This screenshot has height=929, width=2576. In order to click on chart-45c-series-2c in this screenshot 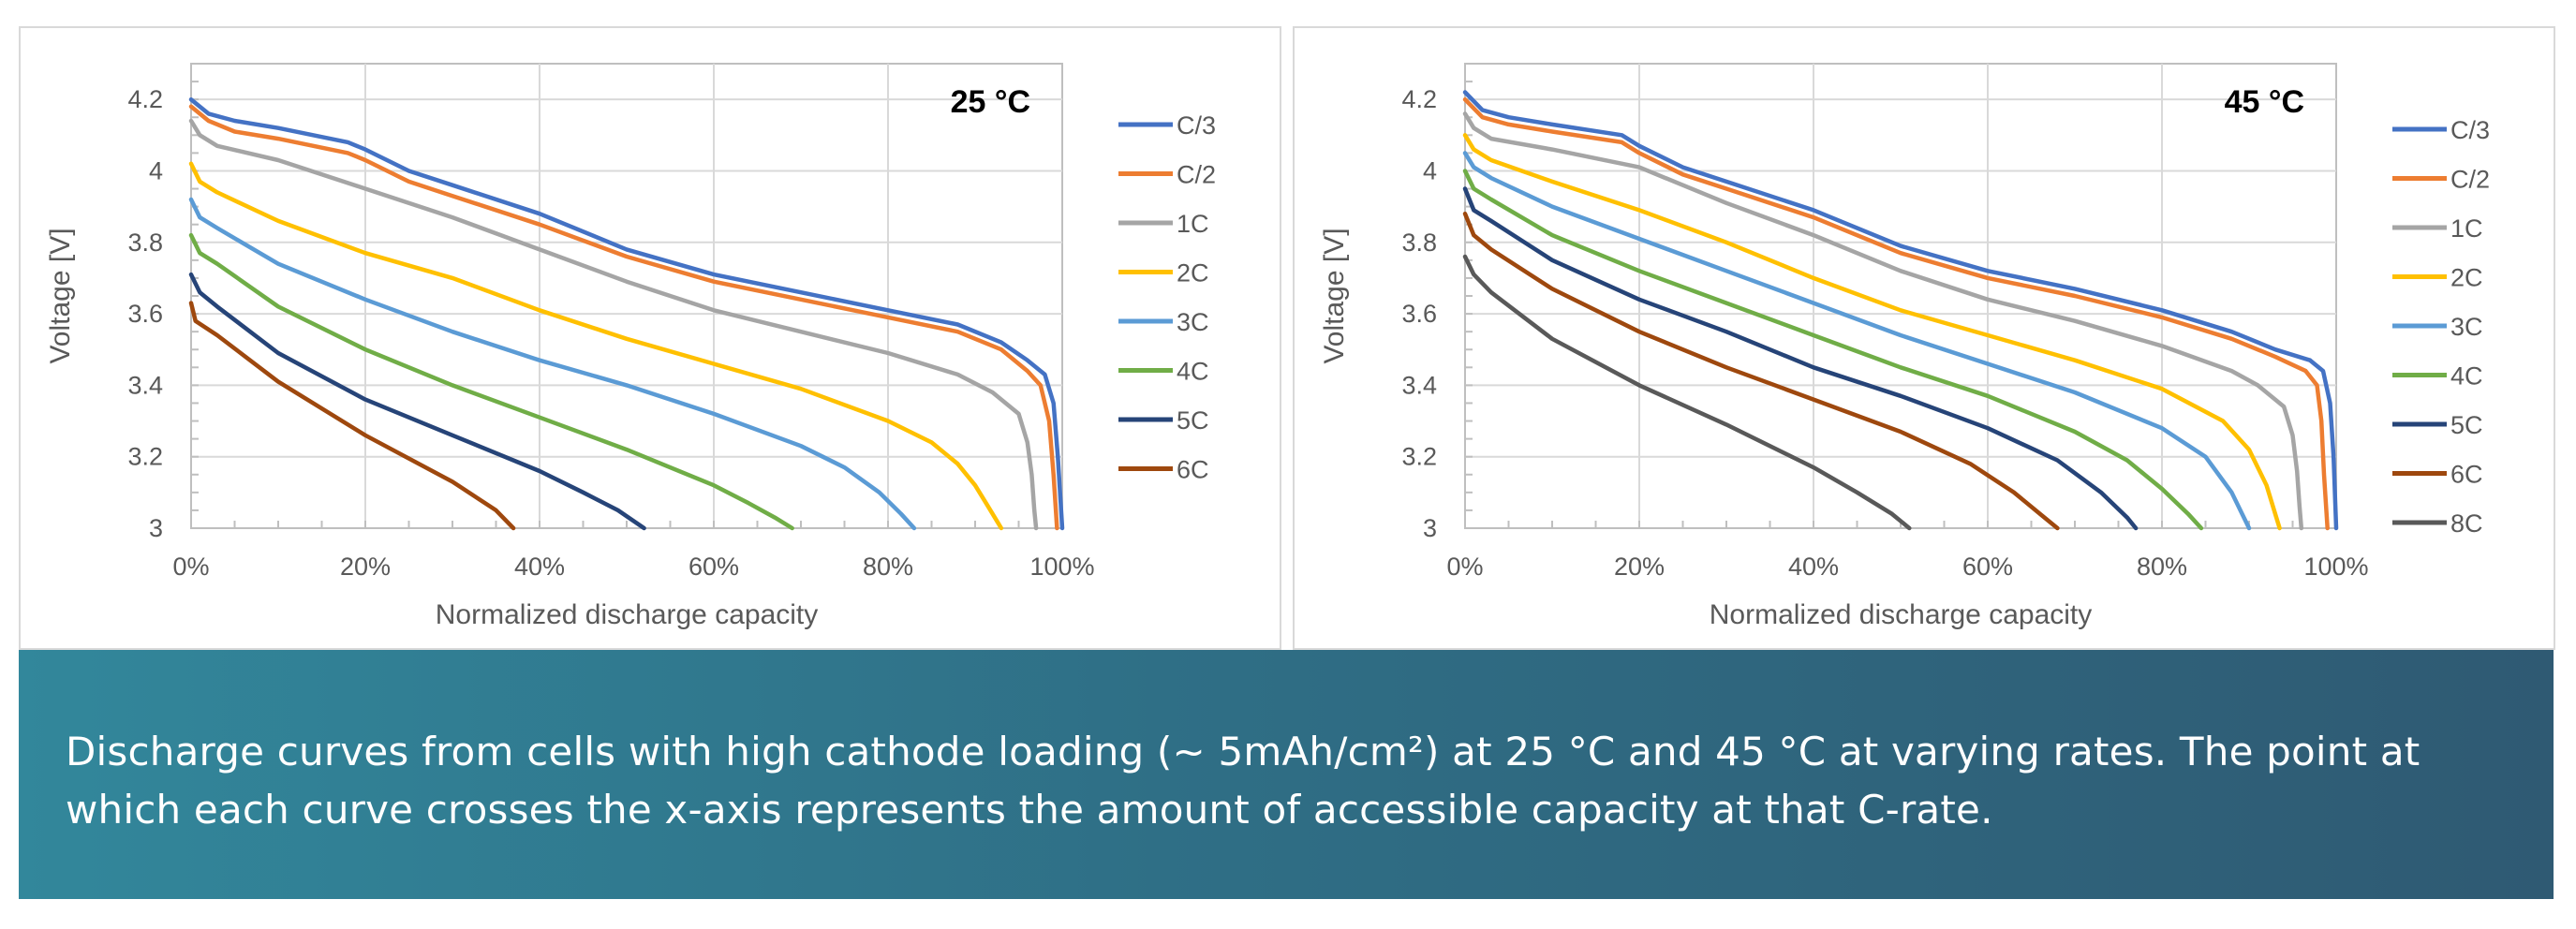, I will do `click(1872, 332)`.